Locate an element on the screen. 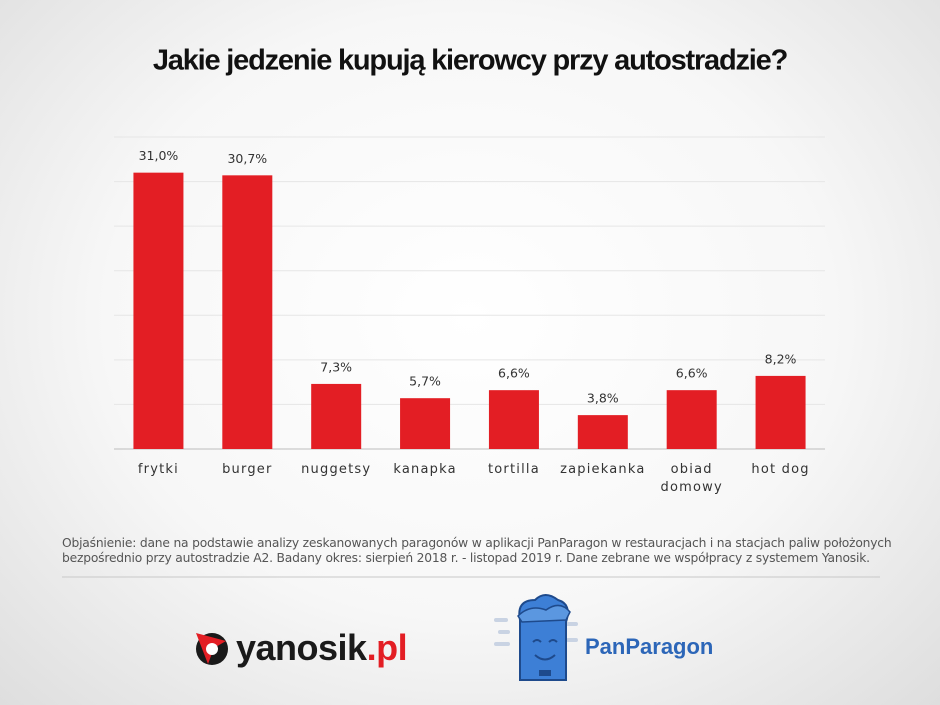 This screenshot has width=940, height=705. logo-text: .pl is located at coordinates (387, 647).